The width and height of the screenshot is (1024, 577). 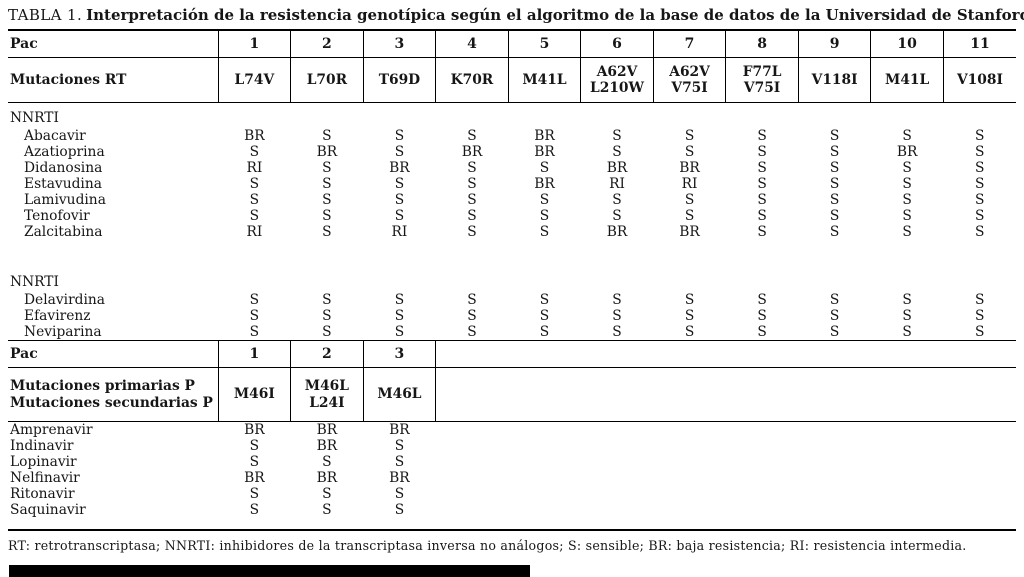 I want to click on drug-name: Azatioprina, so click(x=64, y=152).